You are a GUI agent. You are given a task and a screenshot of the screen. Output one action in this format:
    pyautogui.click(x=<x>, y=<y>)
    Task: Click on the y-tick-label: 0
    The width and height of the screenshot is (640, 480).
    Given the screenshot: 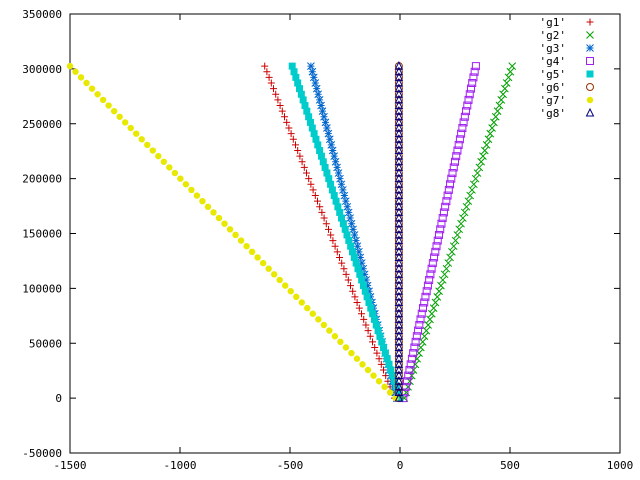 What is the action you would take?
    pyautogui.click(x=58, y=398)
    